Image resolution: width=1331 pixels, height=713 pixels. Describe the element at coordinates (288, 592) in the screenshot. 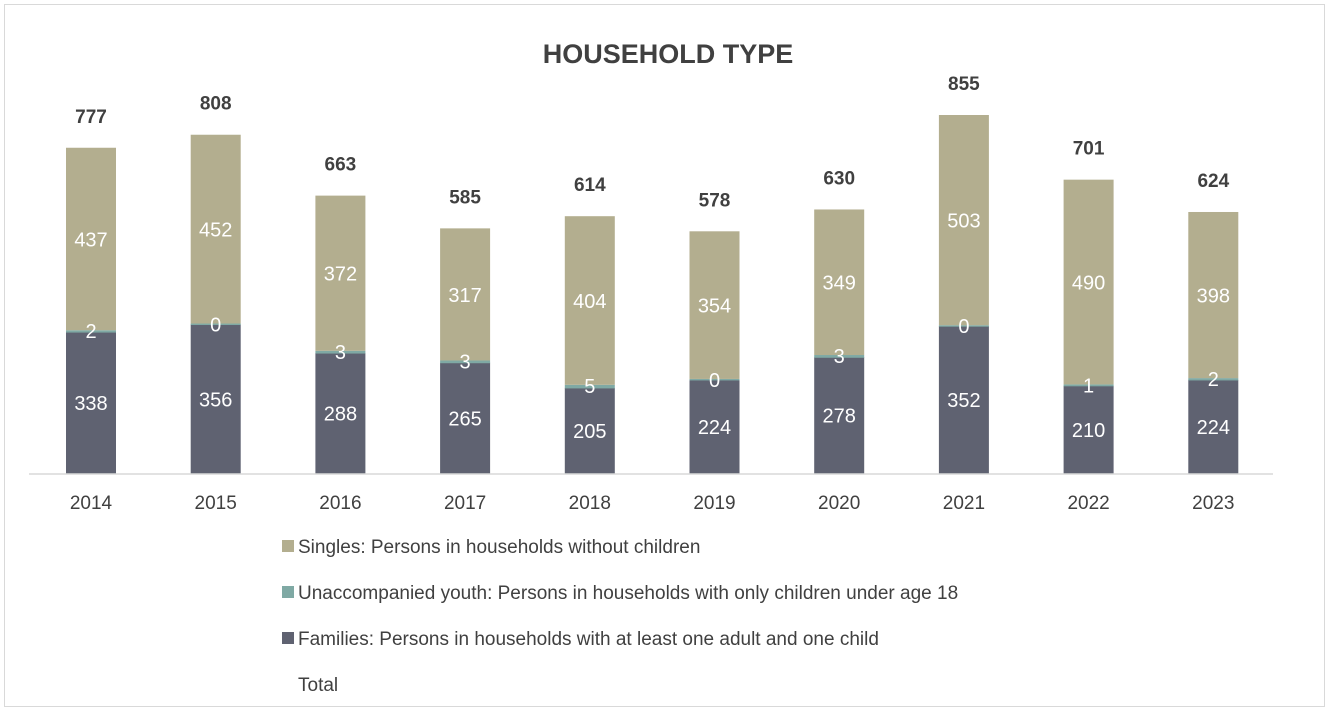

I see `legend-swatch-youth` at that location.